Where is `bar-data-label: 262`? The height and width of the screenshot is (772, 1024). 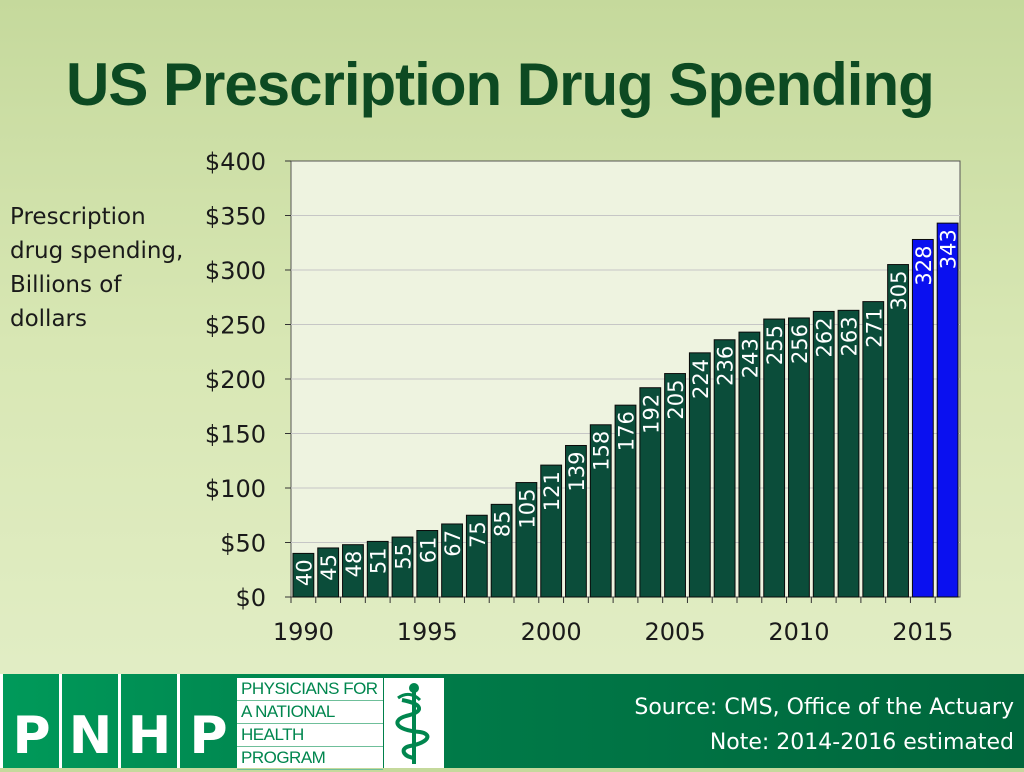
bar-data-label: 262 is located at coordinates (825, 337).